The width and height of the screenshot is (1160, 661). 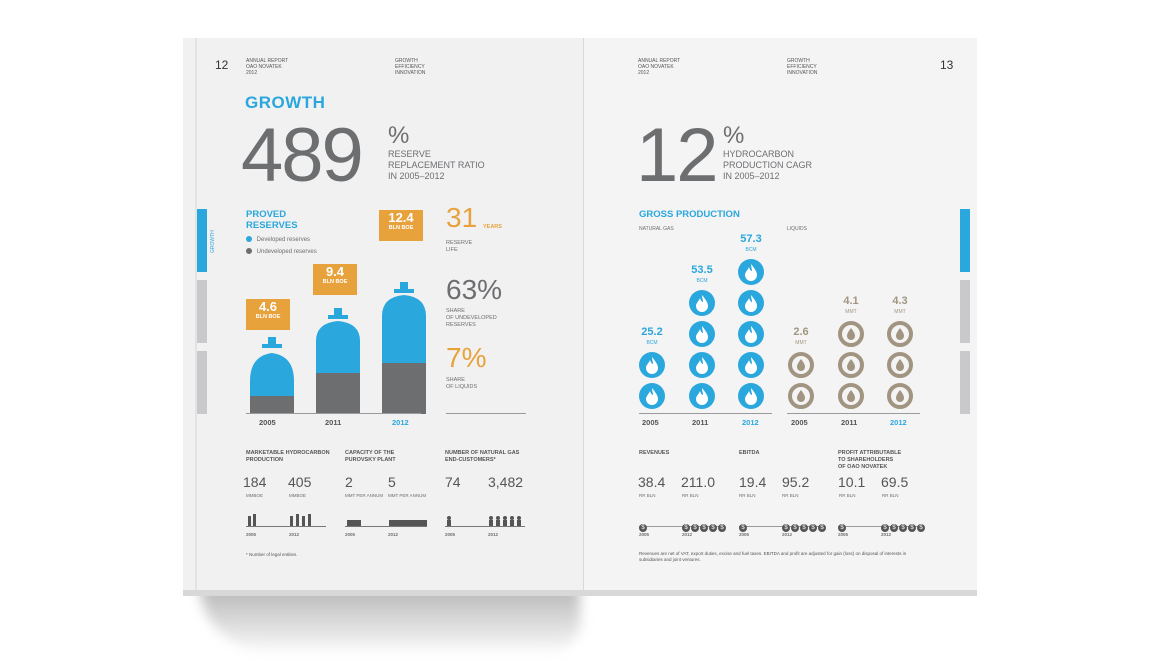 I want to click on reserves-cylinder-chart, so click(x=338, y=348).